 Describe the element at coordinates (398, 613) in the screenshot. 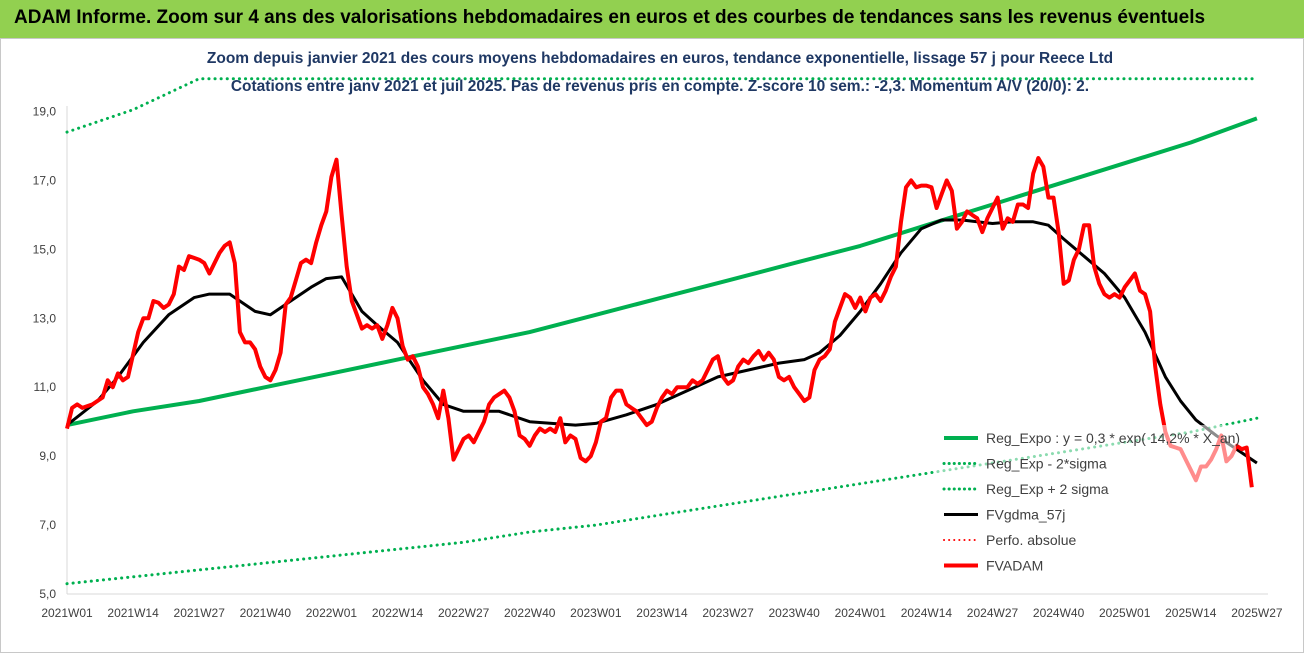

I see `x-tick-label: 2022W14` at that location.